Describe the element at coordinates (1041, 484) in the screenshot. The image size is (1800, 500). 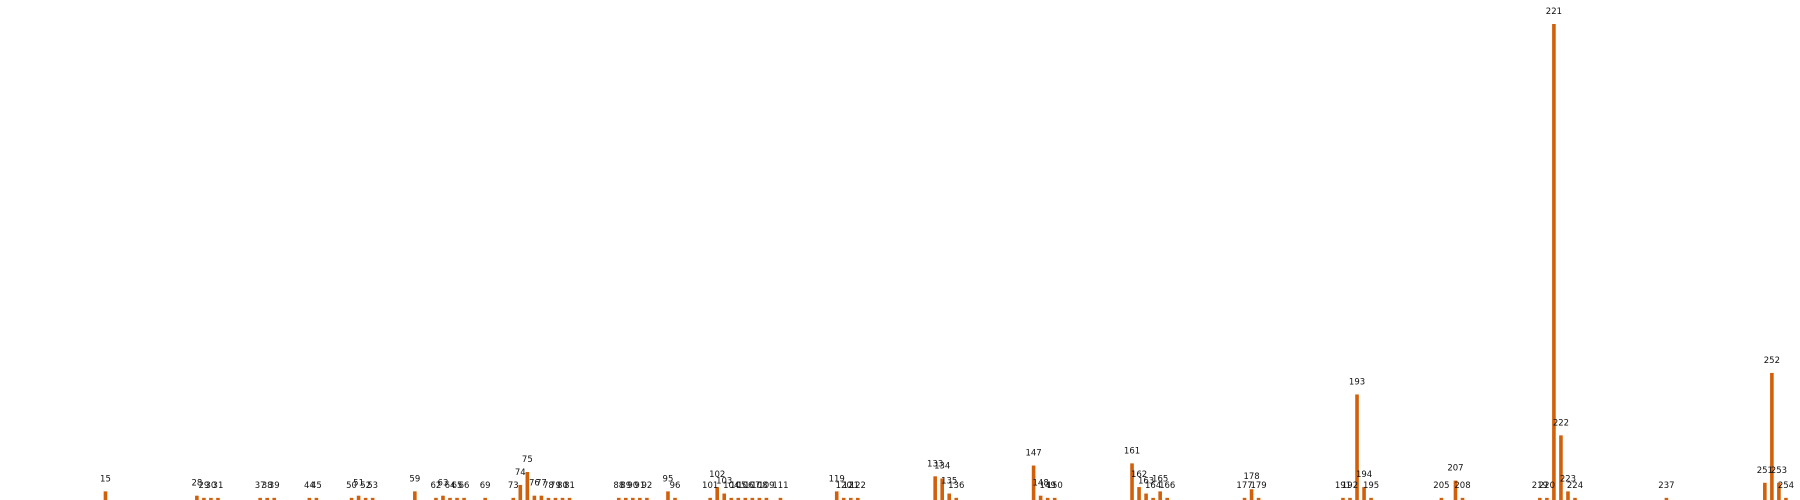
I see `bar-label-148: 148` at that location.